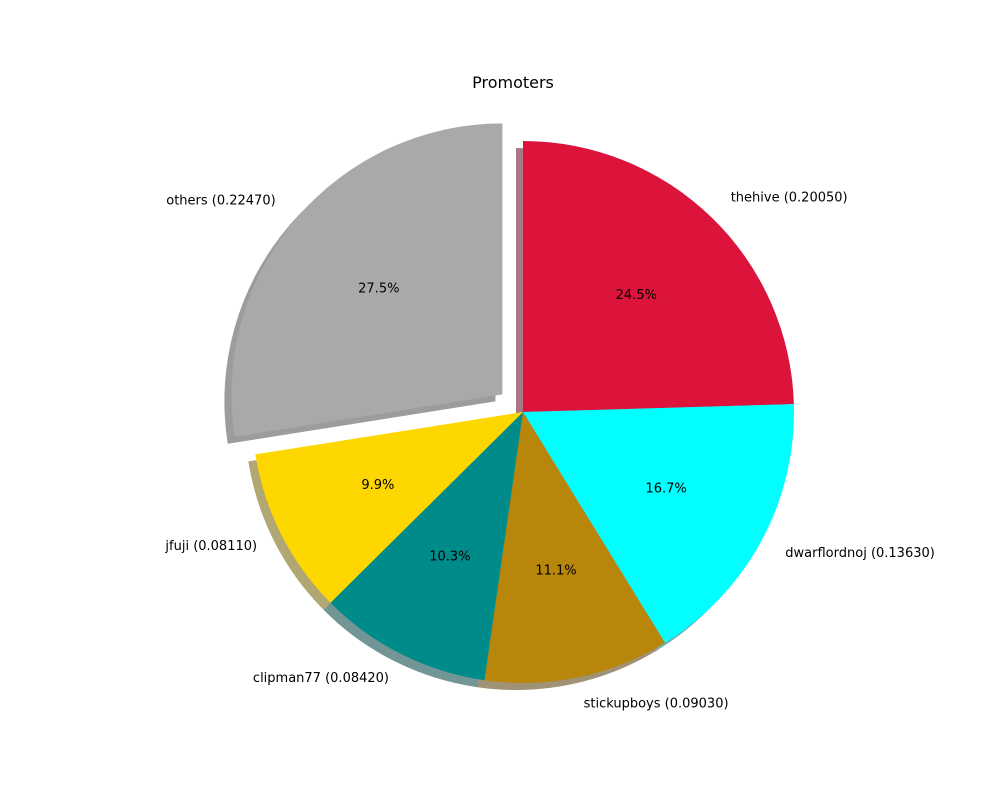 This screenshot has height=800, width=1000. I want to click on slice-clipman77, so click(426, 546).